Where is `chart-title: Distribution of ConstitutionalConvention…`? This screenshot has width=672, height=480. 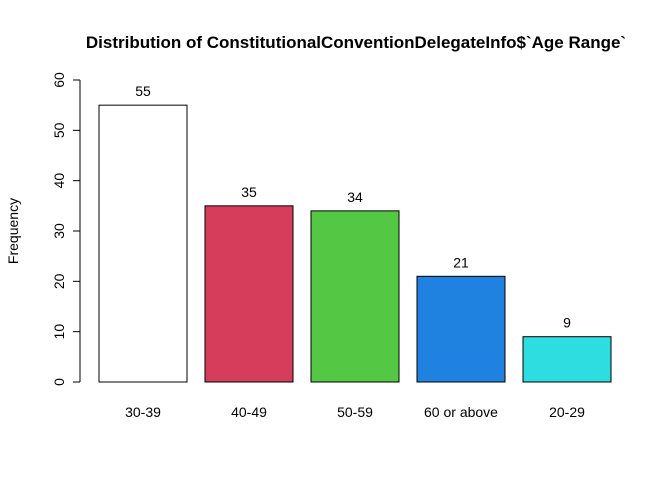 chart-title: Distribution of ConstitutionalConvention… is located at coordinates (356, 42).